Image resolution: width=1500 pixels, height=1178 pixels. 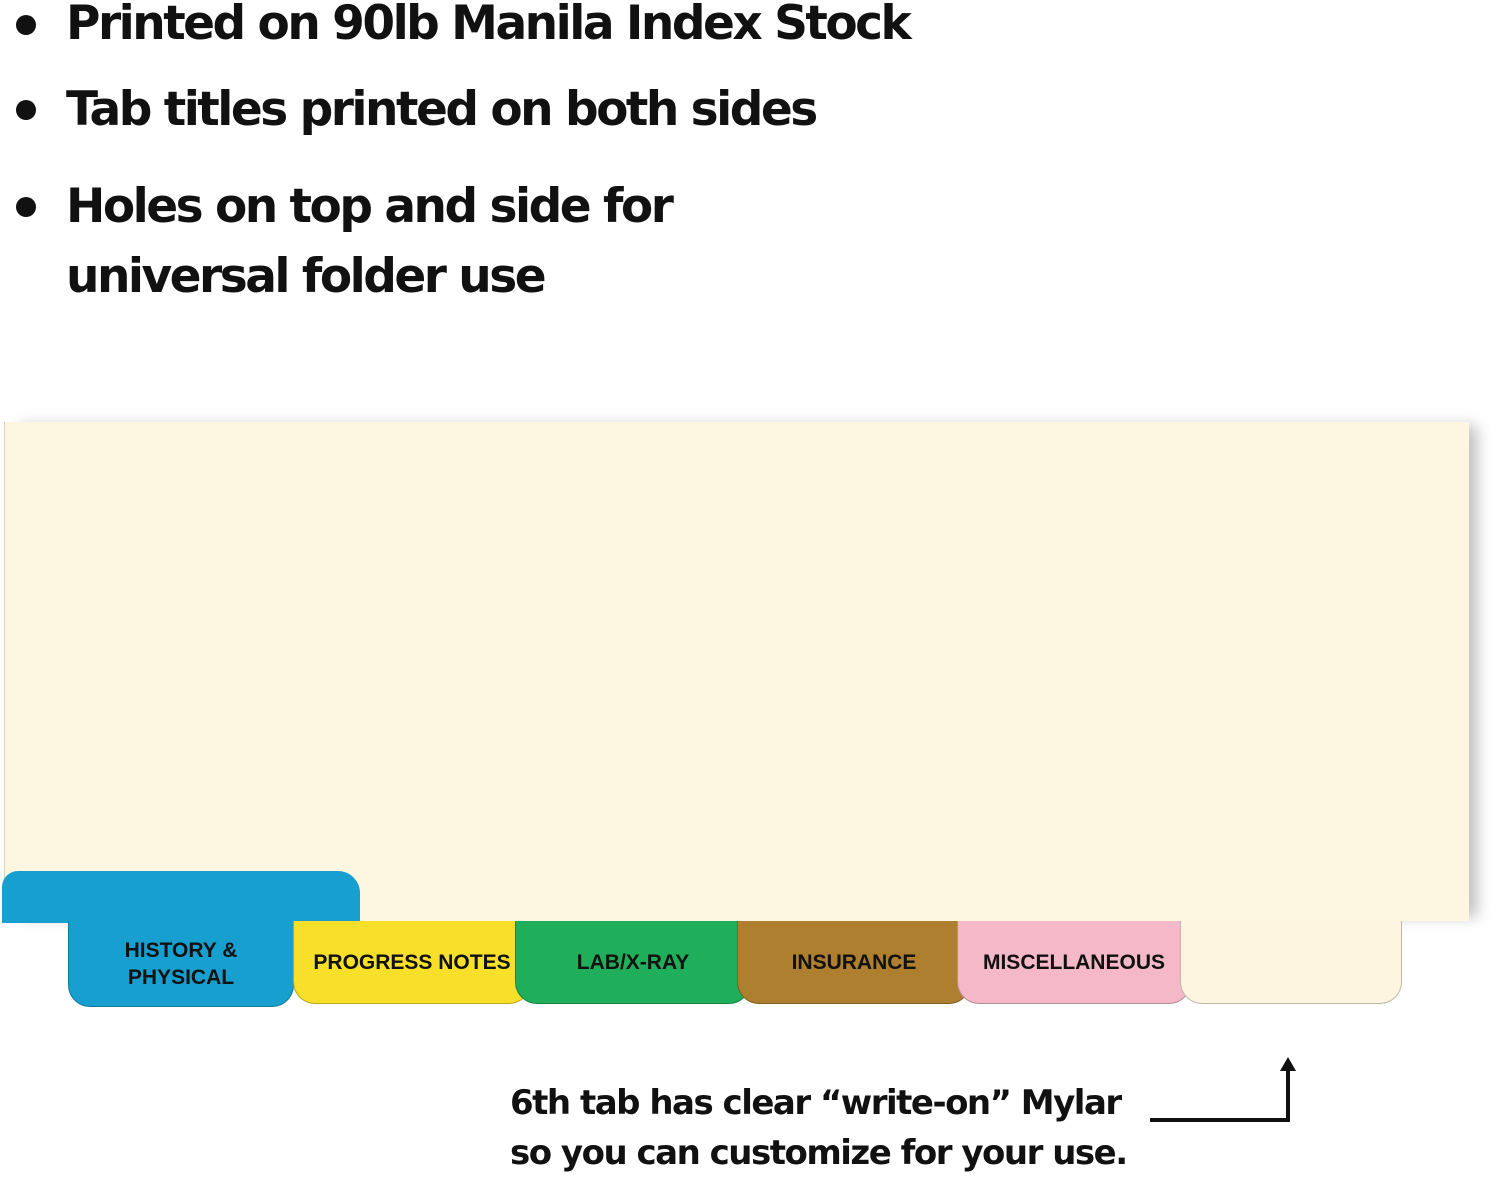 What do you see at coordinates (1223, 1089) in the screenshot?
I see `arrow-icon` at bounding box center [1223, 1089].